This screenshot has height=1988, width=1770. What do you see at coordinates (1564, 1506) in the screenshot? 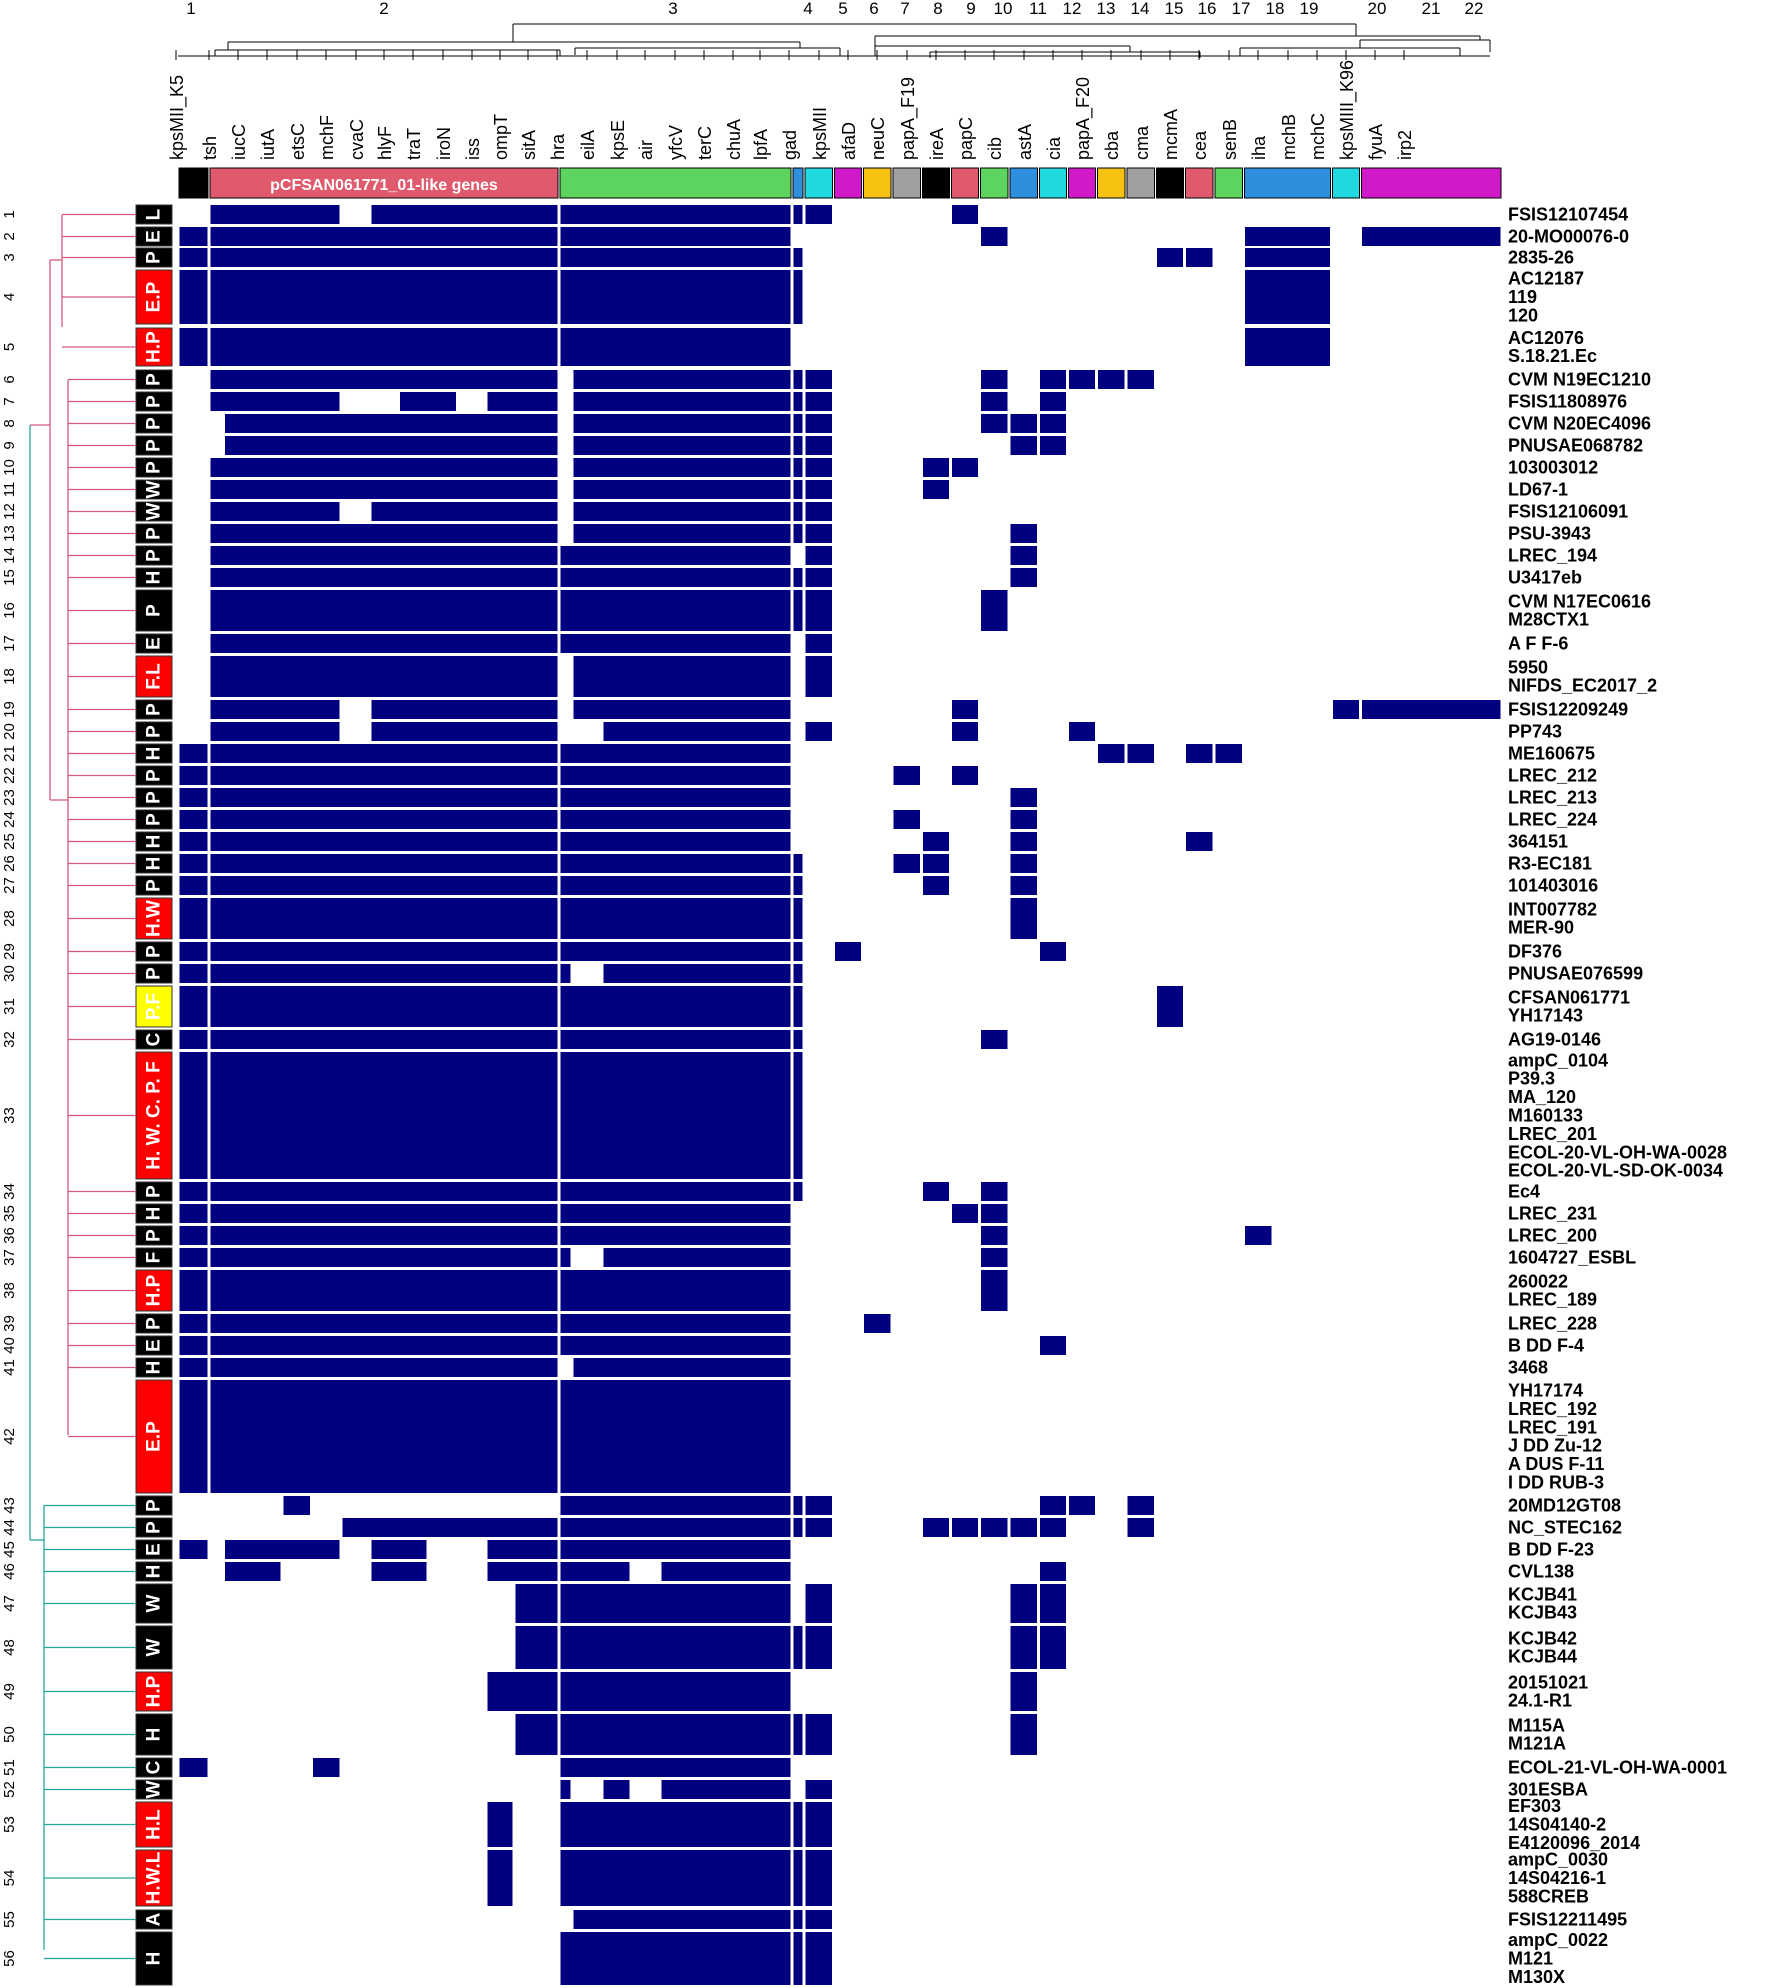
I see `strain-label: 20MD12GT08` at bounding box center [1564, 1506].